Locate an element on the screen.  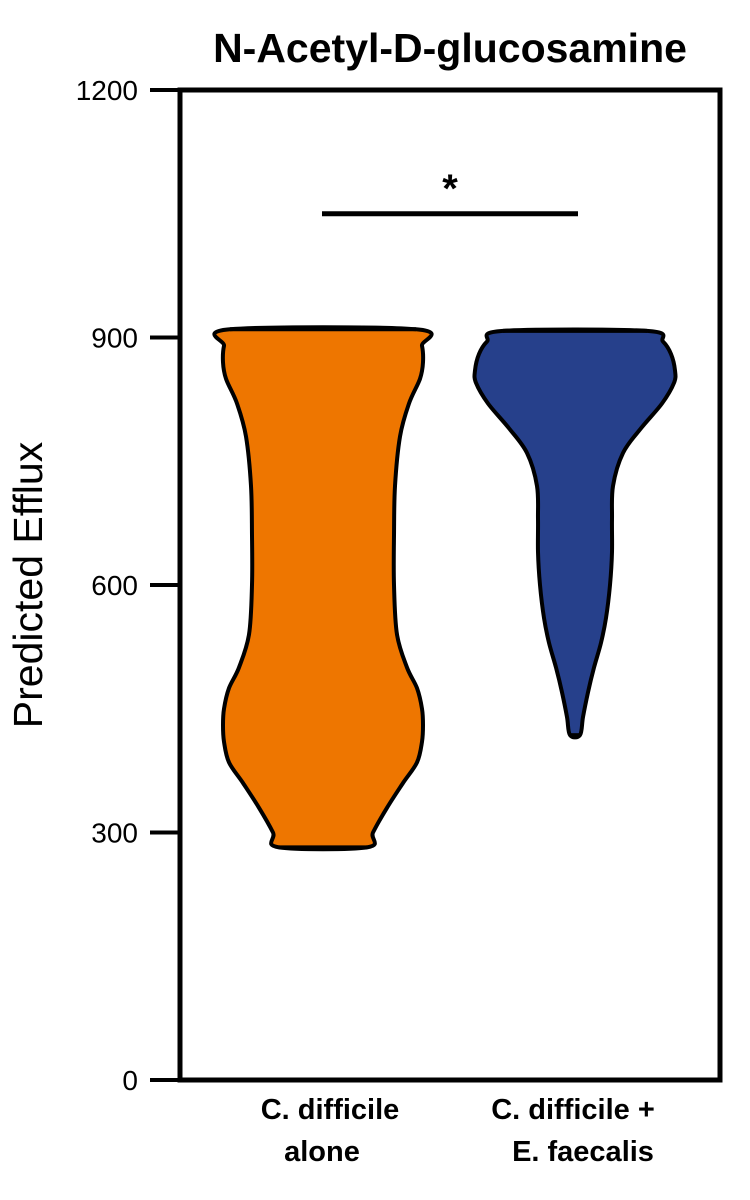
chart-title: N-Acetyl-D-glucosamine is located at coordinates (450, 48).